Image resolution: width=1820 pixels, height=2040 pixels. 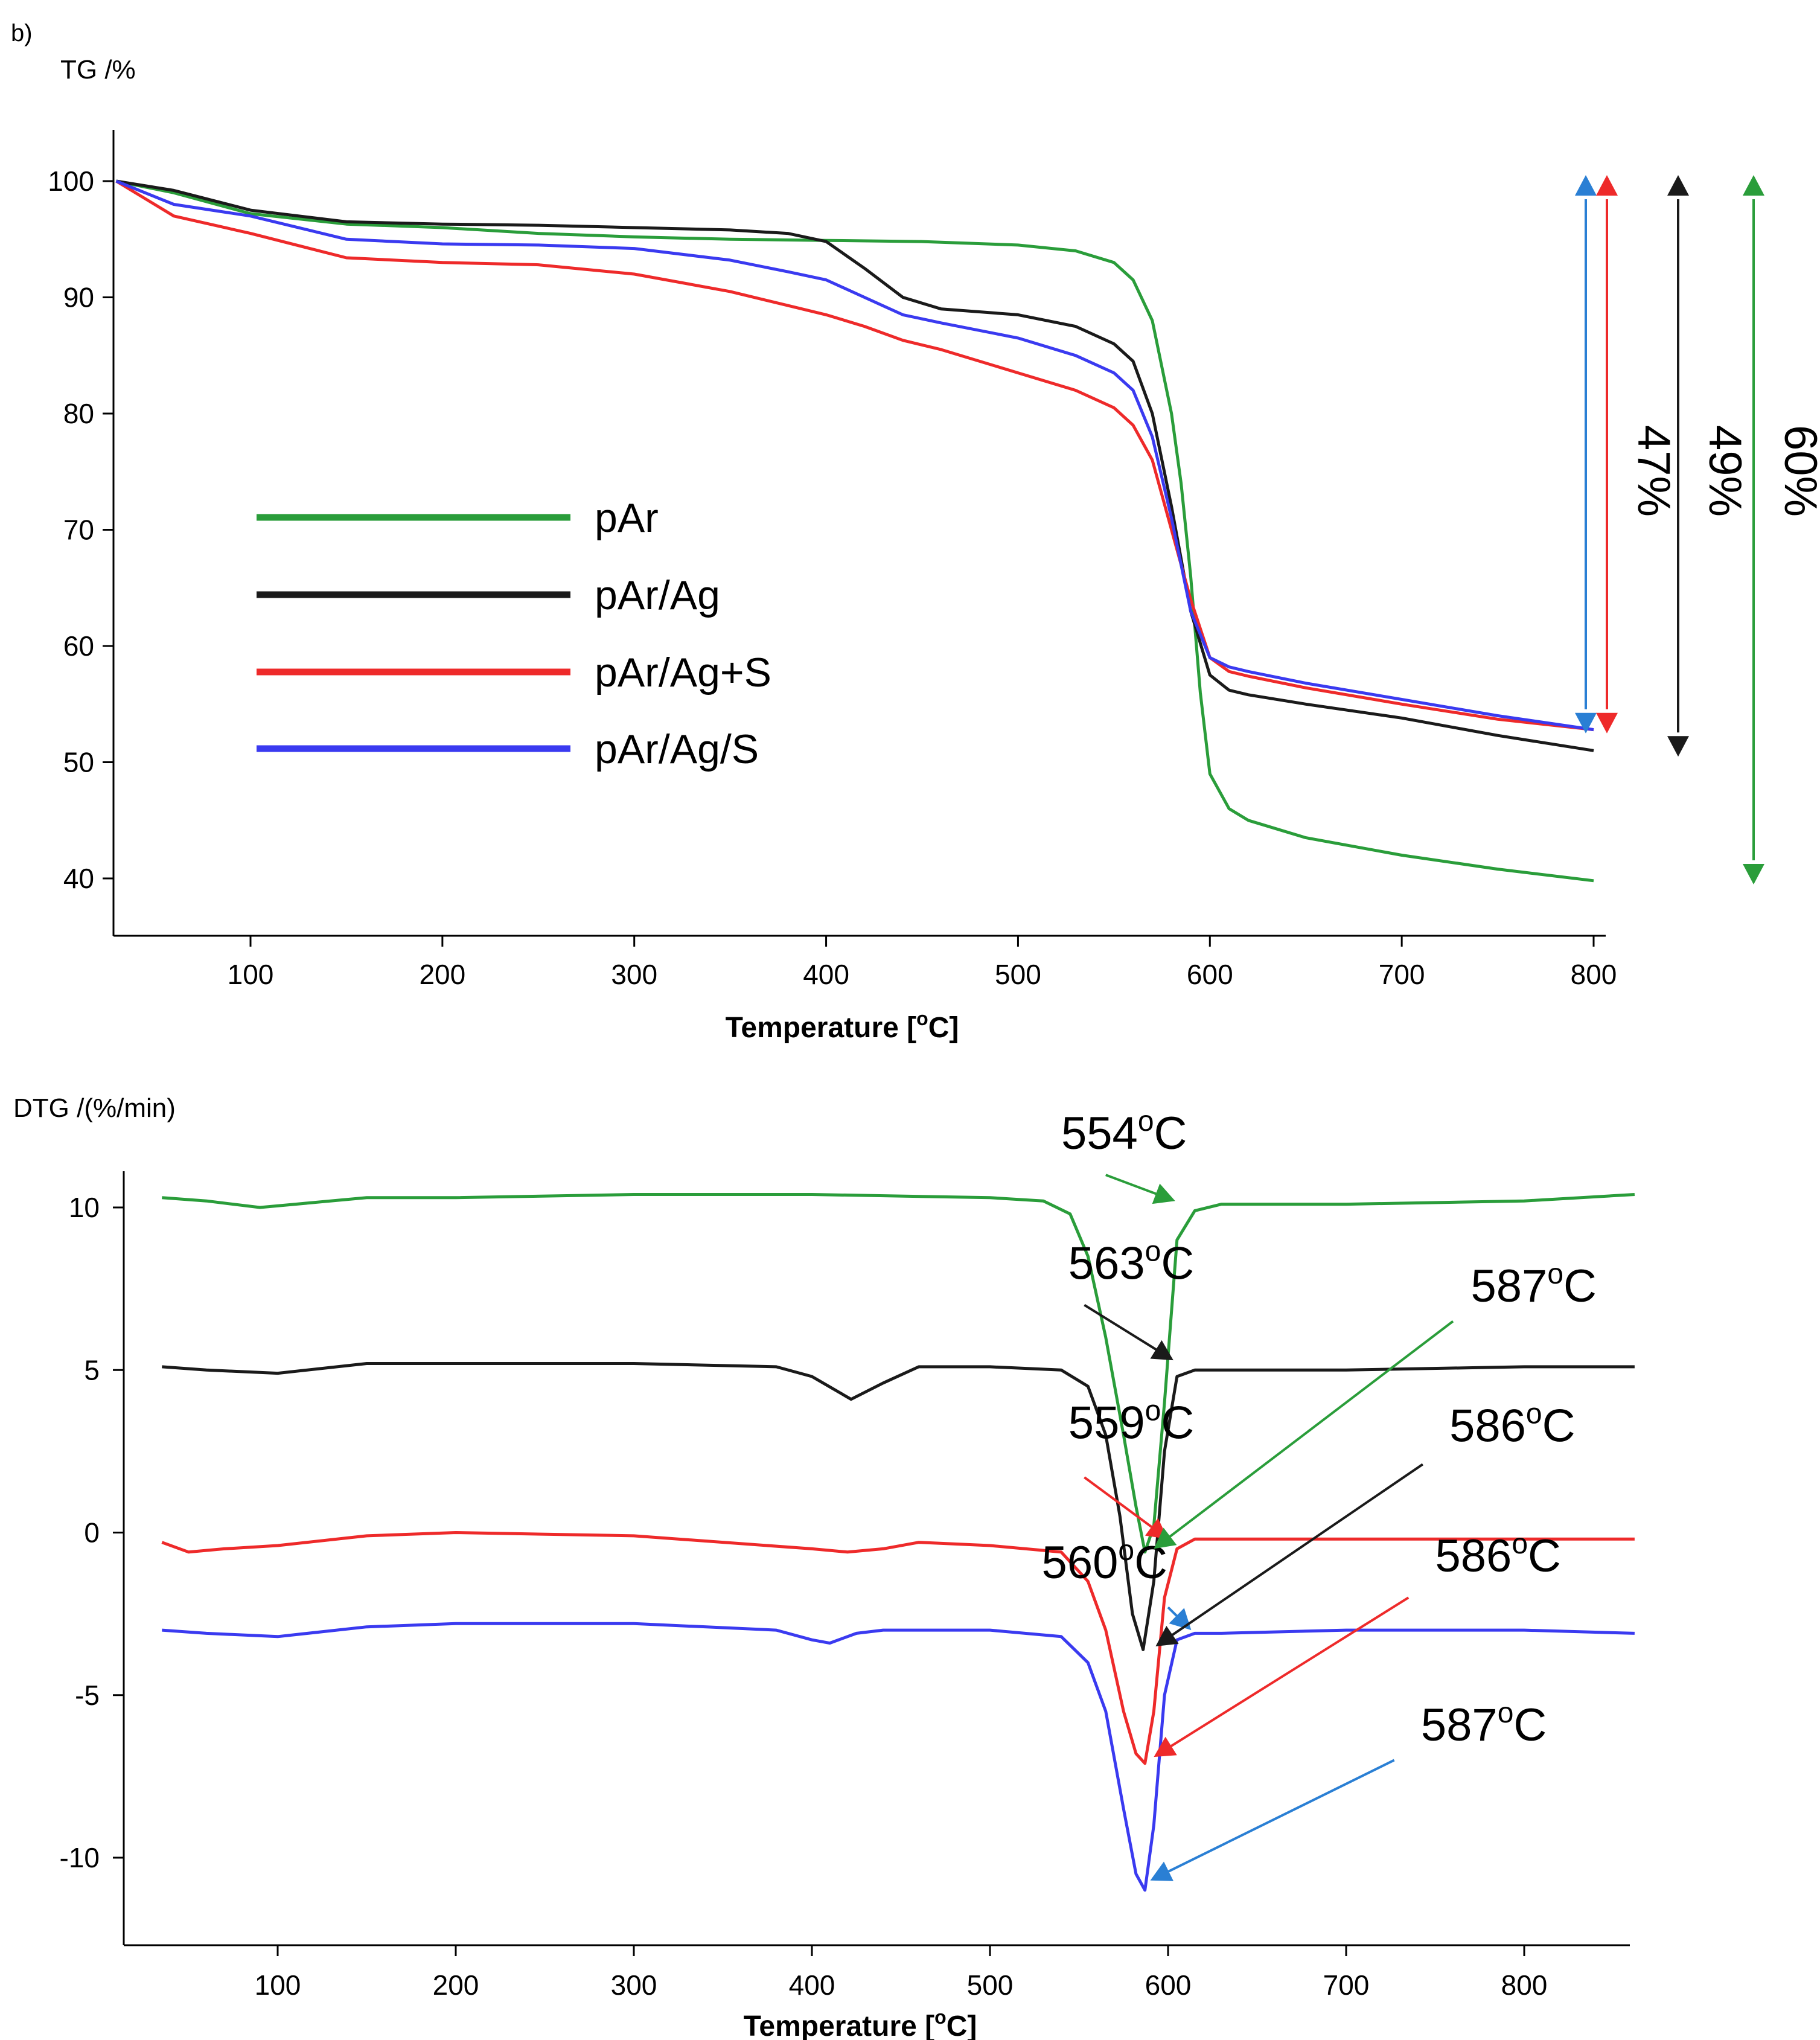 I want to click on dtg-peak-label: 554oC, so click(x=1124, y=1132).